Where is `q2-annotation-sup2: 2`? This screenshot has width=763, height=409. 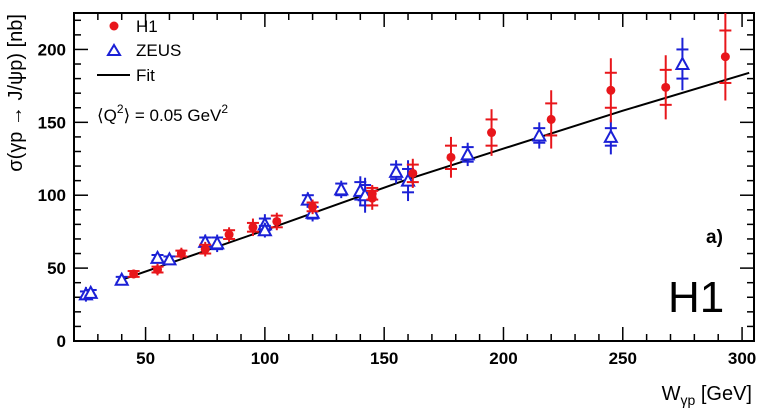
q2-annotation-sup2: 2 is located at coordinates (224, 109).